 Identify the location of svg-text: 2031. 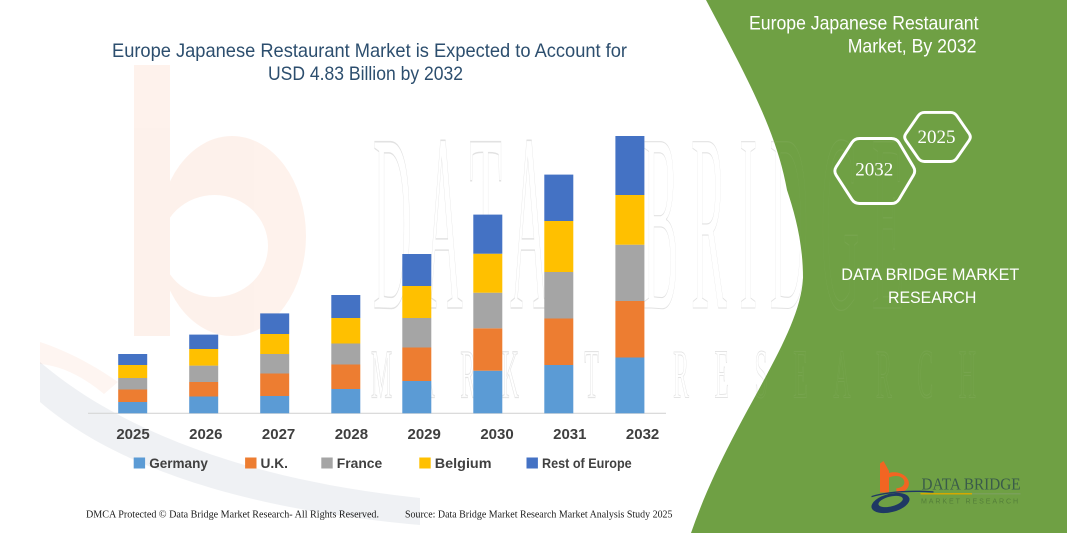
(569, 434).